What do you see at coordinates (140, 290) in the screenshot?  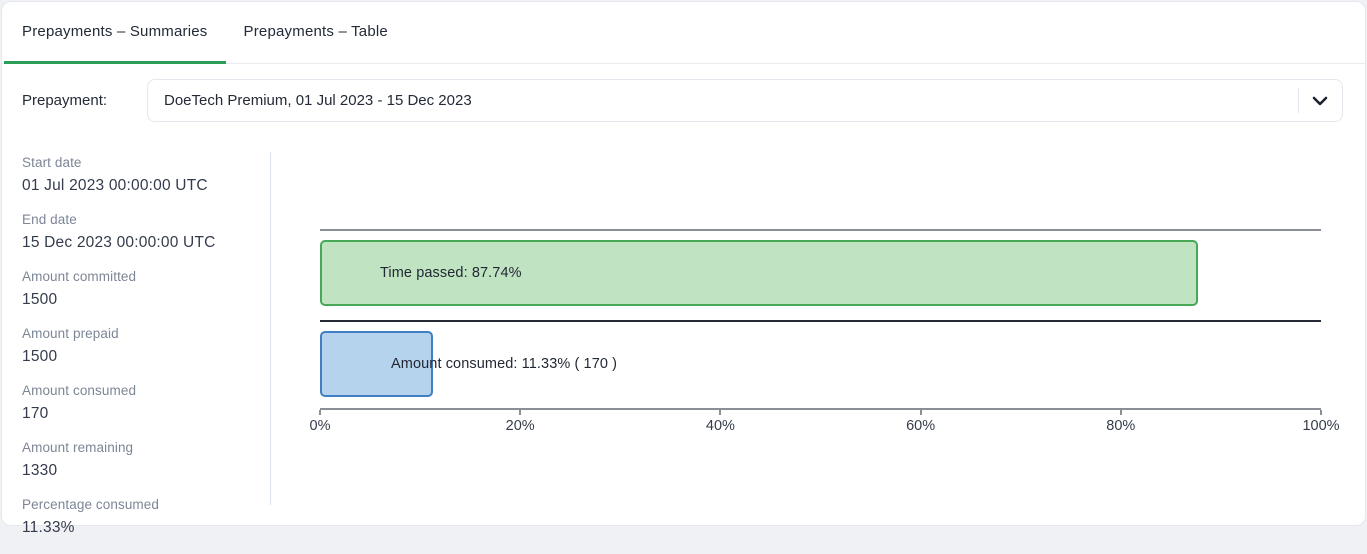 I see `stat-amount-committed: Amount committed 1500` at bounding box center [140, 290].